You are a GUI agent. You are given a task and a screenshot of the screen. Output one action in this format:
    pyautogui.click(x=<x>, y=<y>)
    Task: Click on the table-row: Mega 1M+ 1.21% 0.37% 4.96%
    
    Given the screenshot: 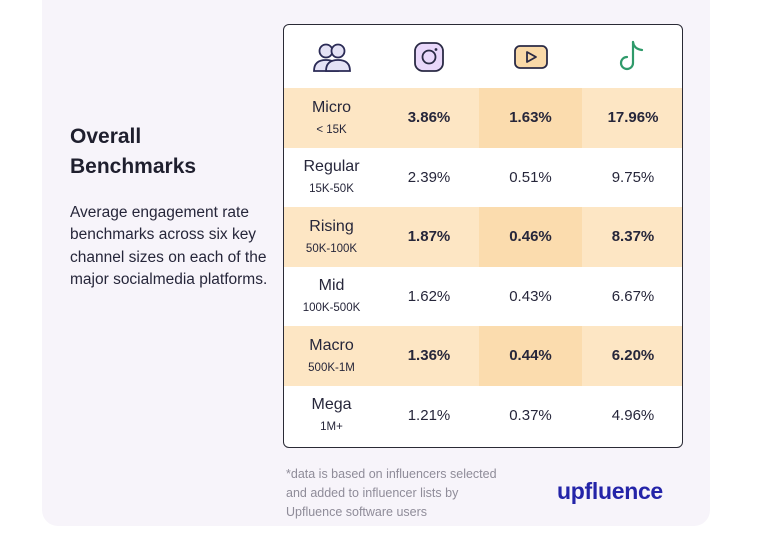 What is the action you would take?
    pyautogui.click(x=483, y=416)
    